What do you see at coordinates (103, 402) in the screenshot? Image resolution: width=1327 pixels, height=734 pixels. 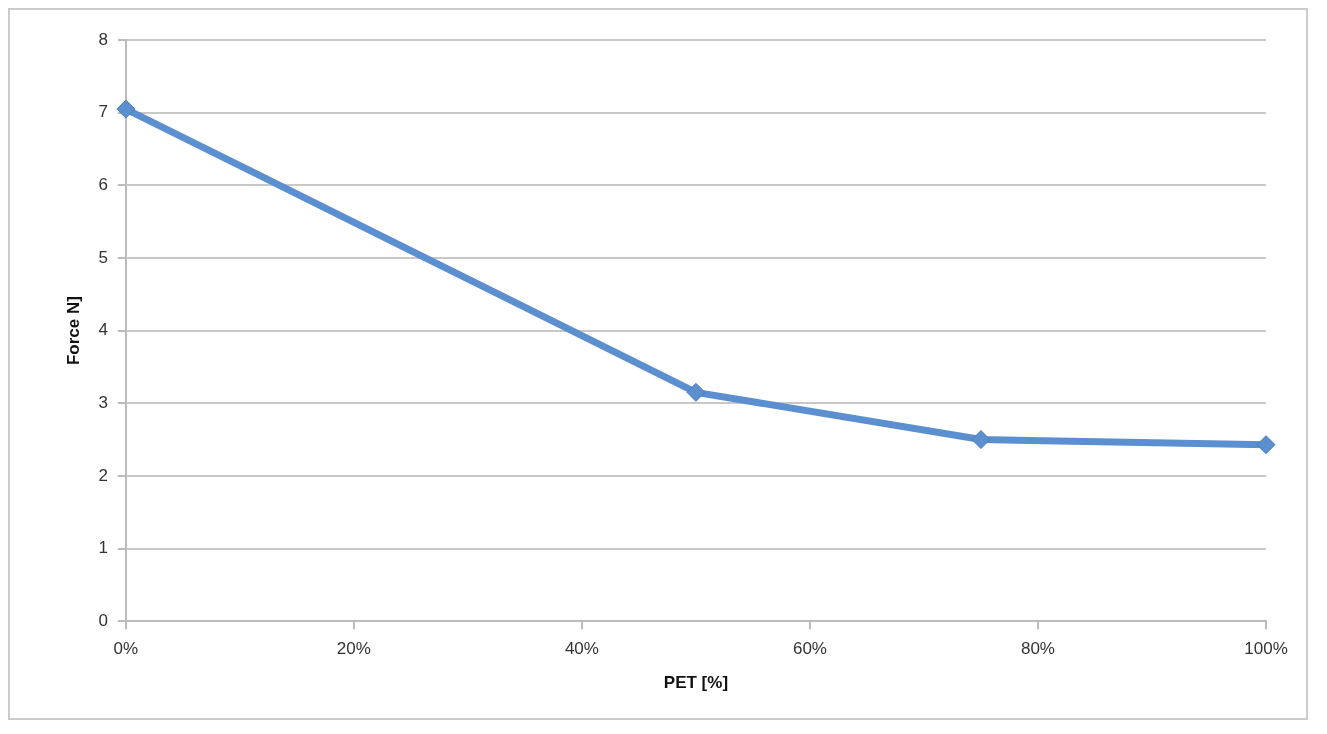 I see `y-tick-label: 3` at bounding box center [103, 402].